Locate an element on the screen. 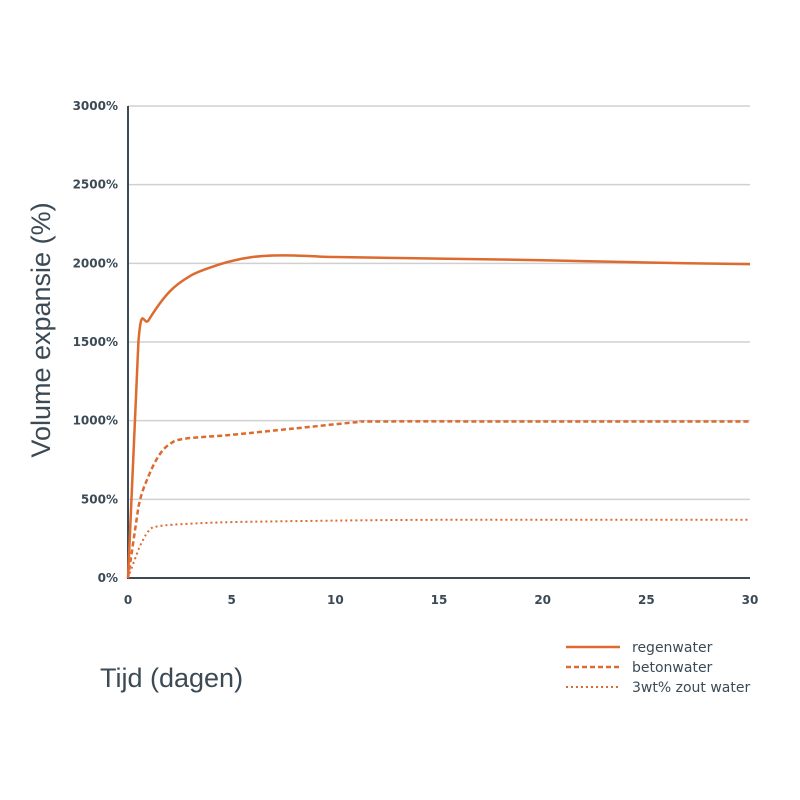  y-tick-labels: 0% 500% 1000% 1500% 2000% 2500% 3000% is located at coordinates (95, 342).